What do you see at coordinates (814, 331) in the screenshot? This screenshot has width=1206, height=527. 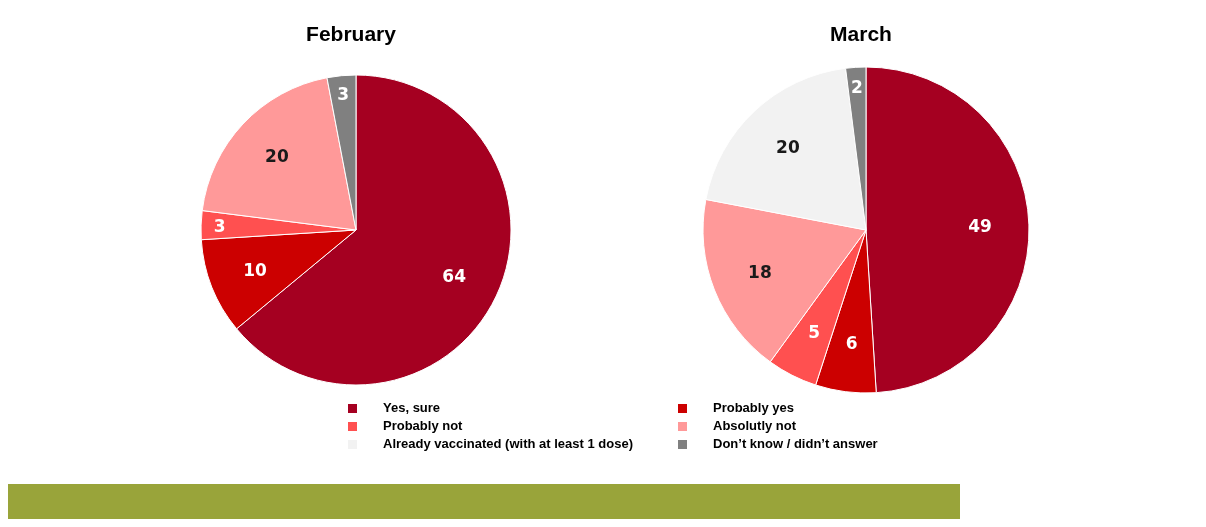 I see `data-label: 5` at bounding box center [814, 331].